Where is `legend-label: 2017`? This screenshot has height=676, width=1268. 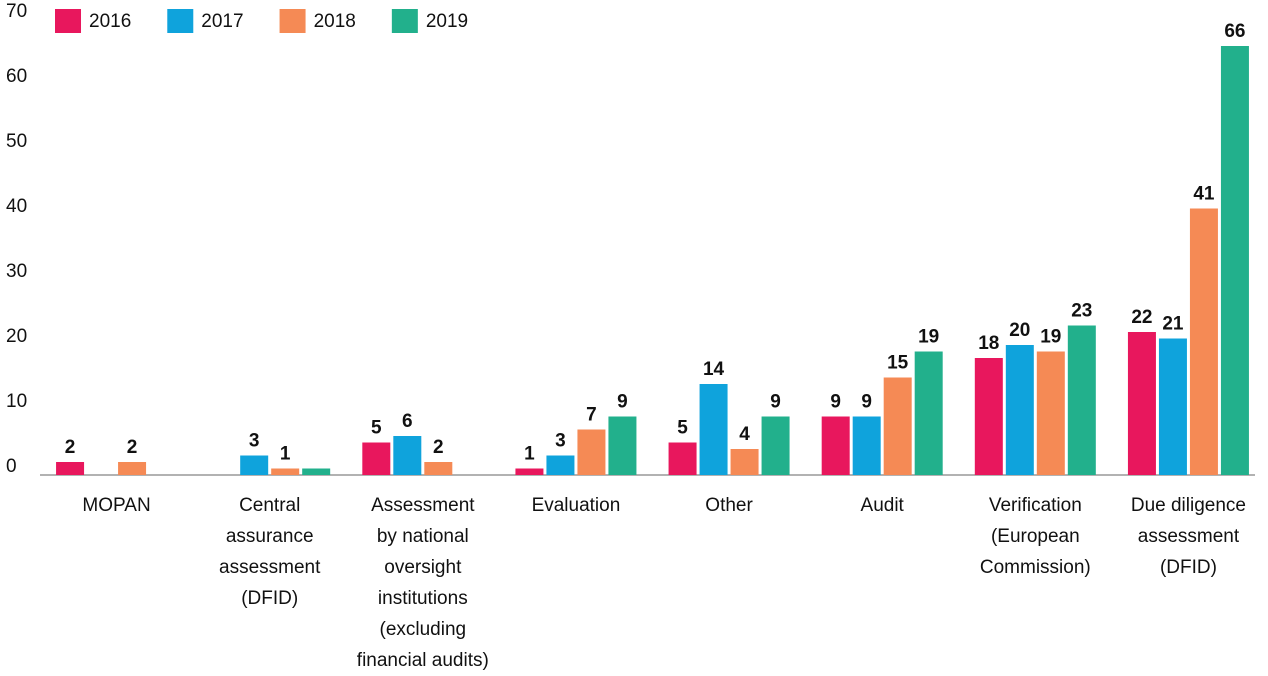
legend-label: 2017 is located at coordinates (222, 21).